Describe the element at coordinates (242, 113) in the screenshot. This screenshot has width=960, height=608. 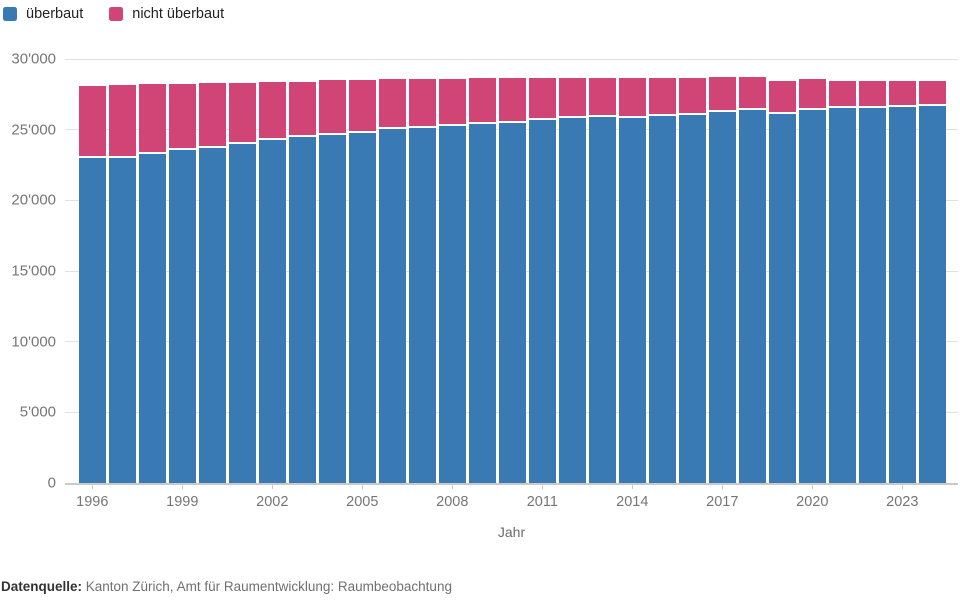
I see `bar-segment-nicht-ueberbaut-2001` at that location.